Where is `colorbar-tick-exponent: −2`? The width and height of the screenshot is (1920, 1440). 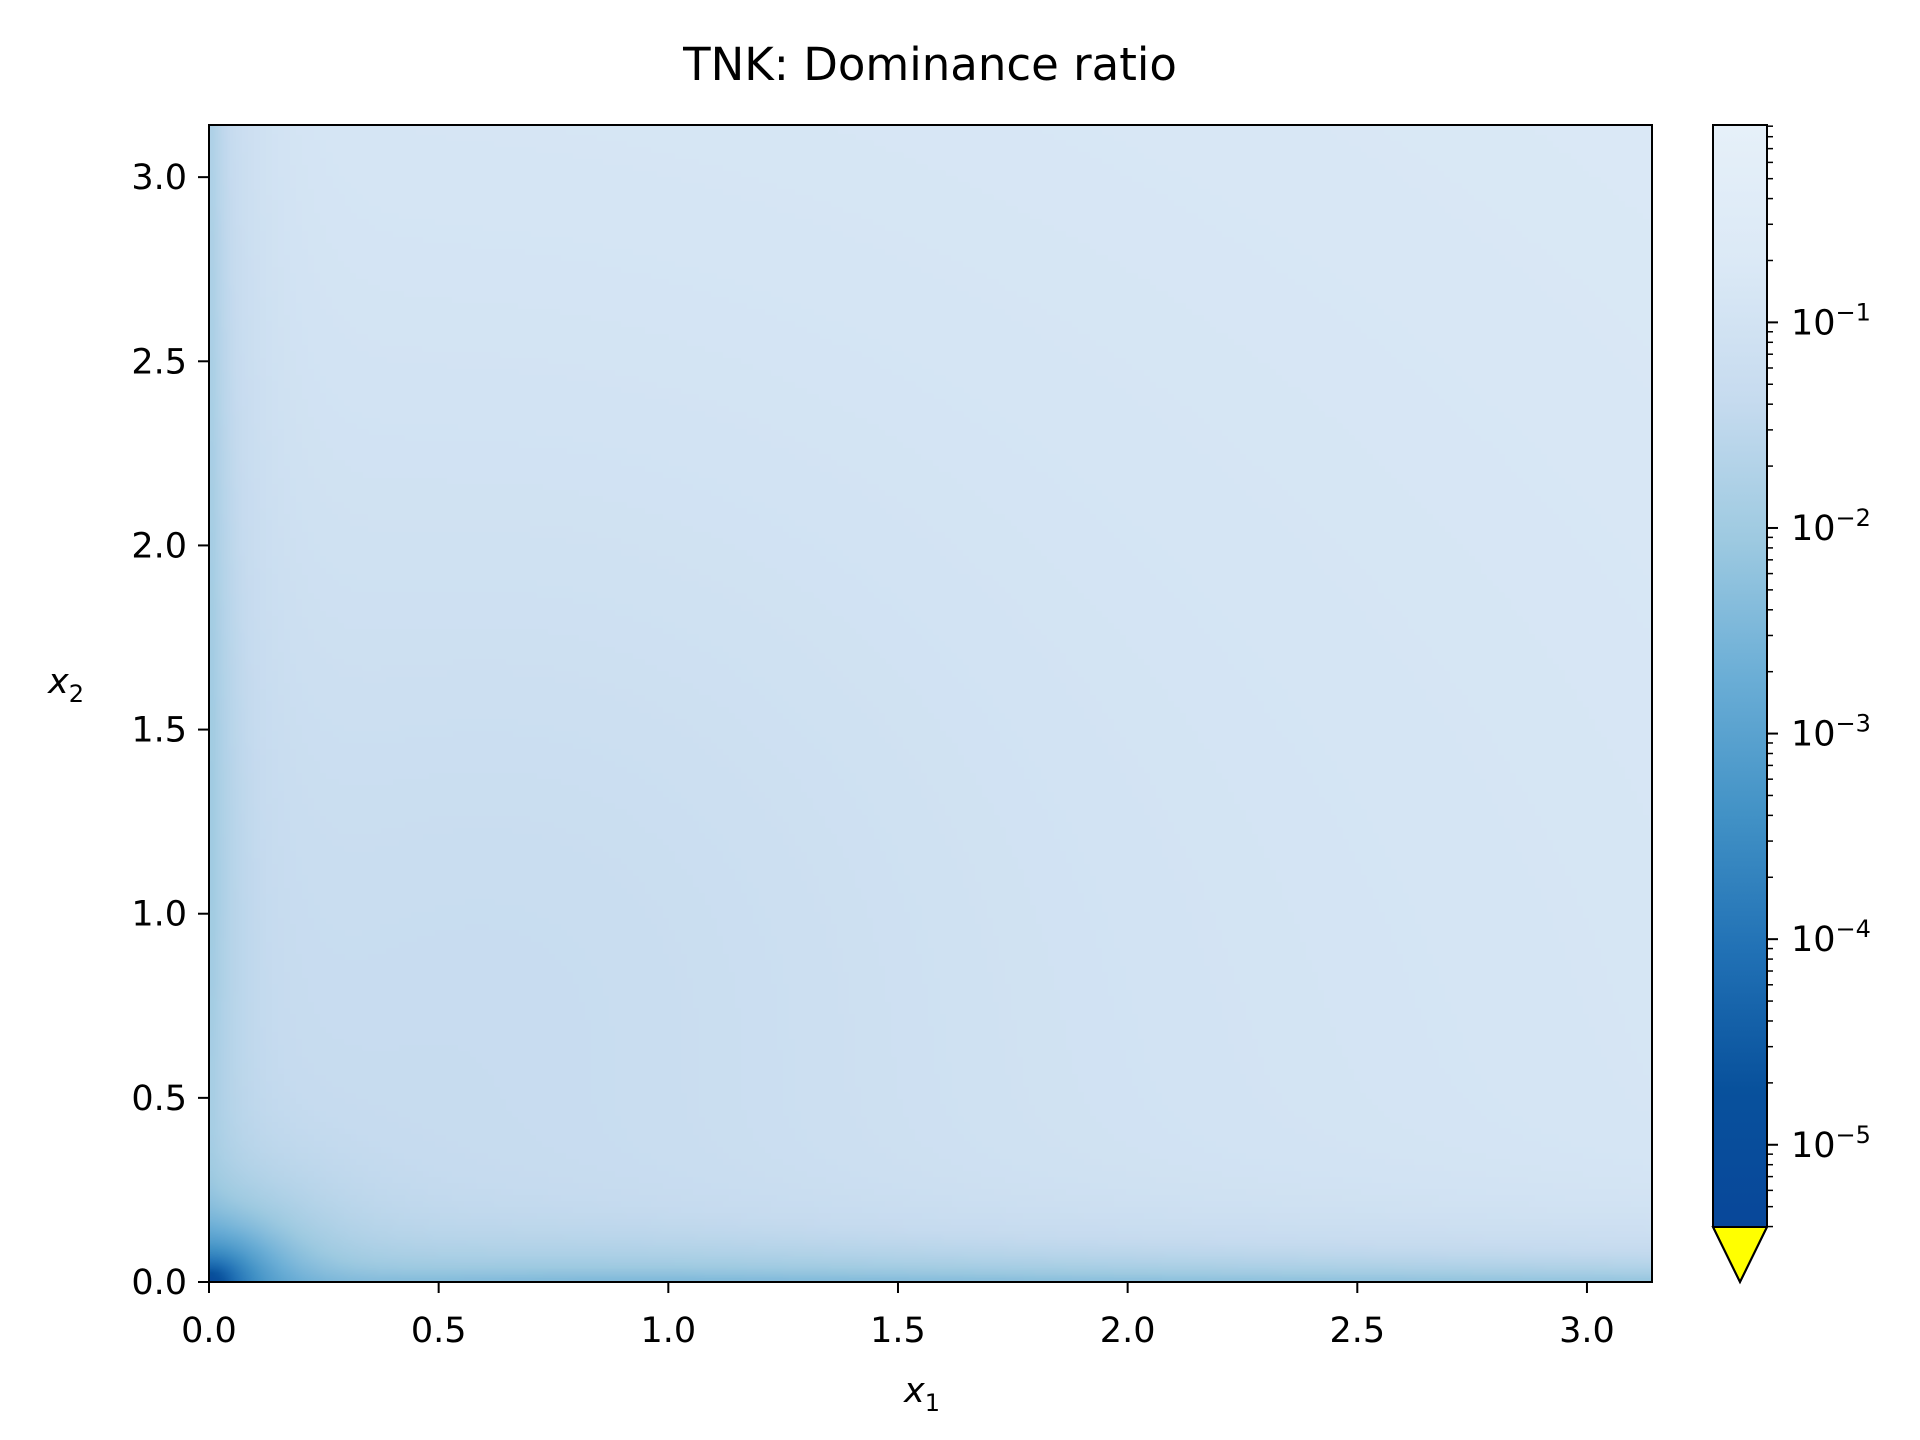
colorbar-tick-exponent: −2 is located at coordinates (1853, 518).